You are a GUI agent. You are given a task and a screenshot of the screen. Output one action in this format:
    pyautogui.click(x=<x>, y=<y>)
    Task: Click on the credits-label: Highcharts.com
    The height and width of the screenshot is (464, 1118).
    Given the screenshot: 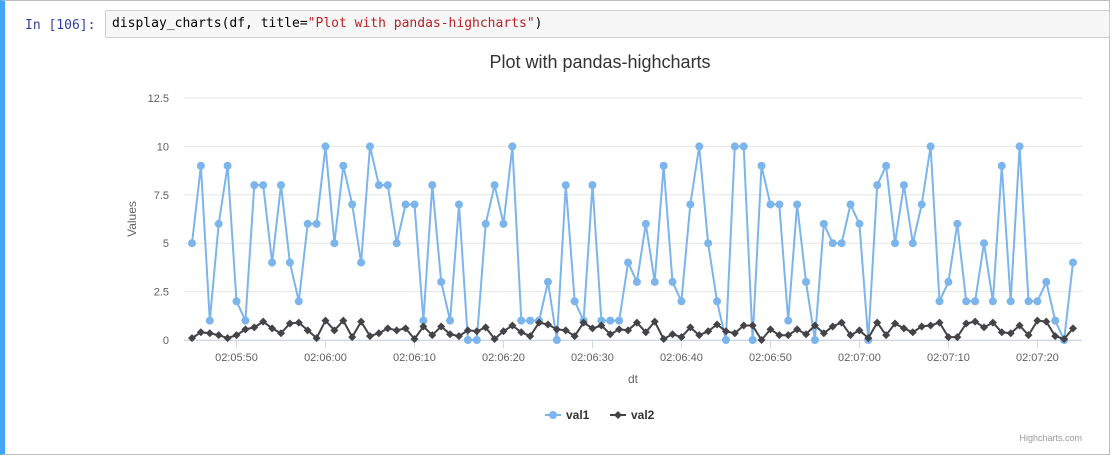 What is the action you would take?
    pyautogui.click(x=1050, y=438)
    